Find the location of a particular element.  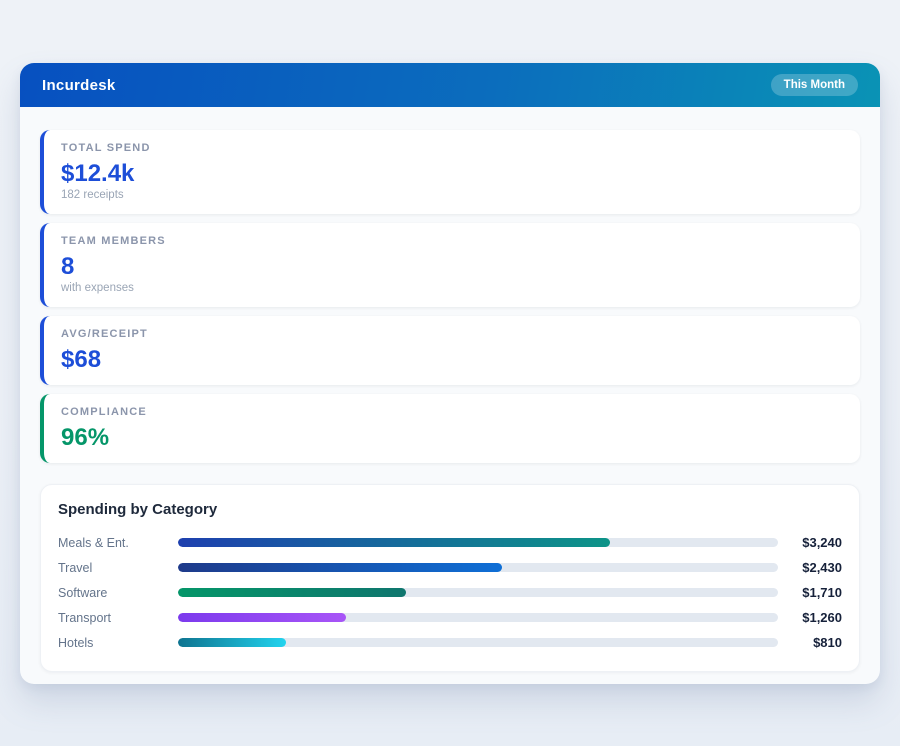

chart-title: Spending by Category is located at coordinates (138, 509).